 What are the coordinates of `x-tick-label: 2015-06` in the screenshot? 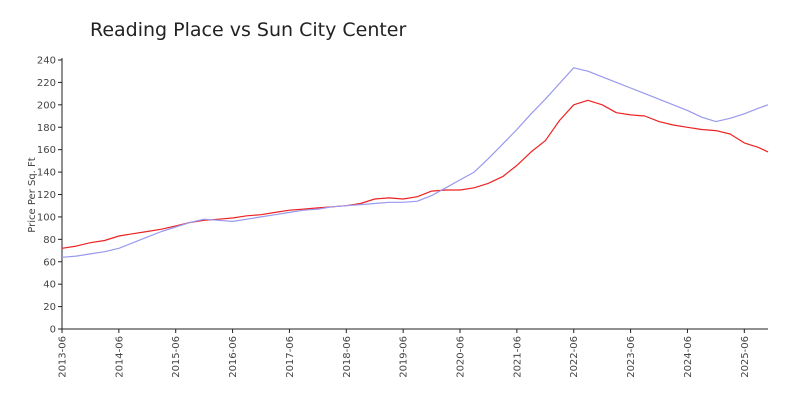 It's located at (176, 357).